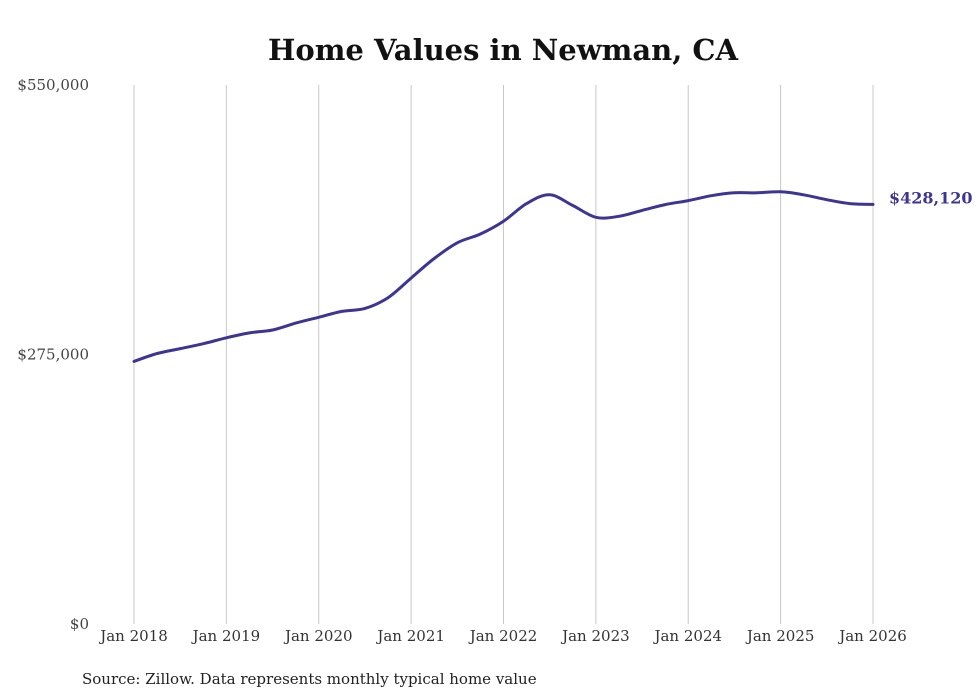 This screenshot has width=980, height=699. I want to click on x-tick-label: Jan 2019, so click(226, 636).